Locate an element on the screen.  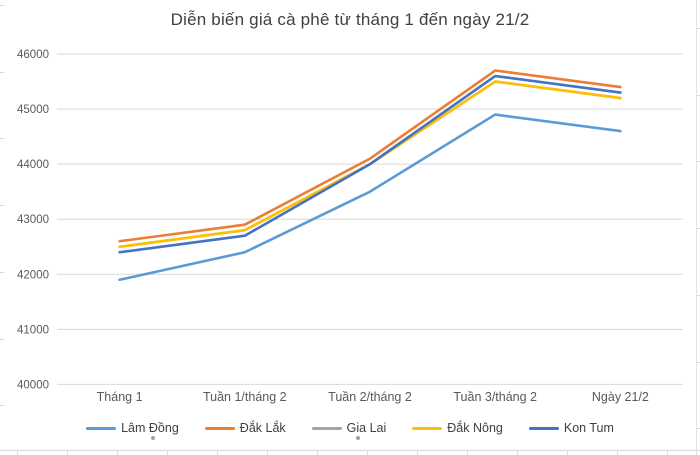
x-tick-label: Ngày 21/2 is located at coordinates (620, 397).